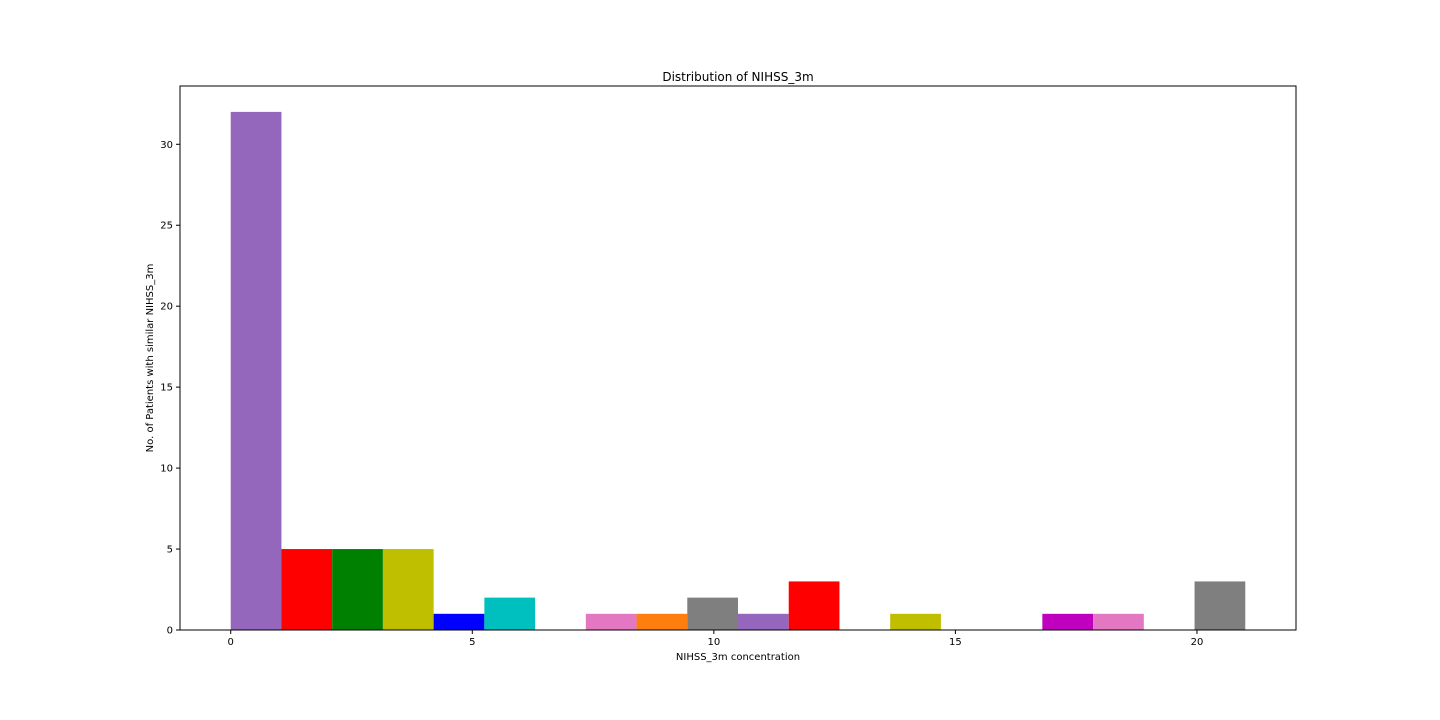 Image resolution: width=1440 pixels, height=720 pixels. I want to click on y-tick-label-1: 5, so click(170, 550).